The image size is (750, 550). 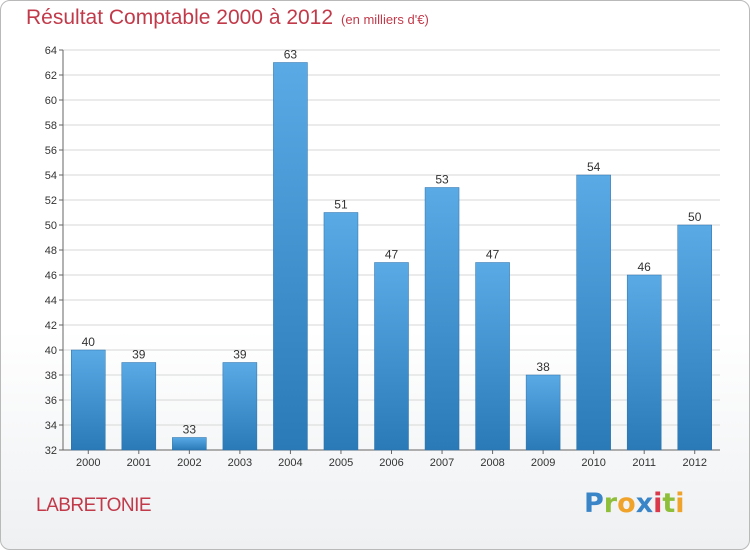 I want to click on bar-2000, so click(x=88, y=400).